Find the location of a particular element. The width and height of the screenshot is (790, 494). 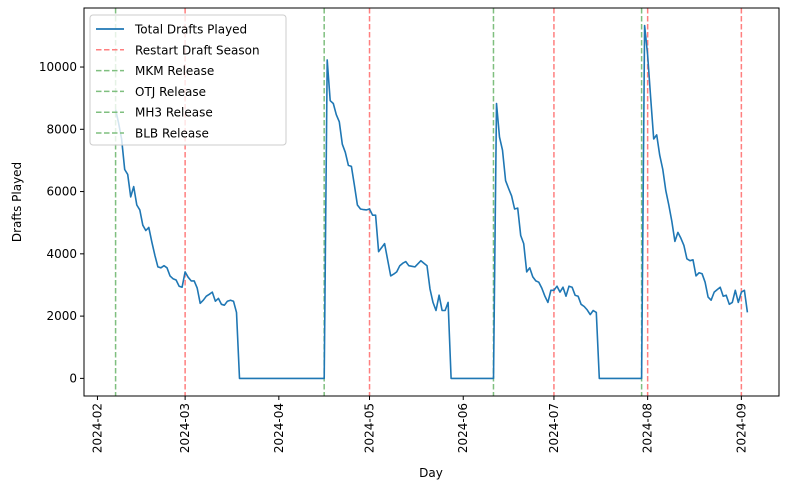

x-tick-label: 2024-04 is located at coordinates (279, 428).